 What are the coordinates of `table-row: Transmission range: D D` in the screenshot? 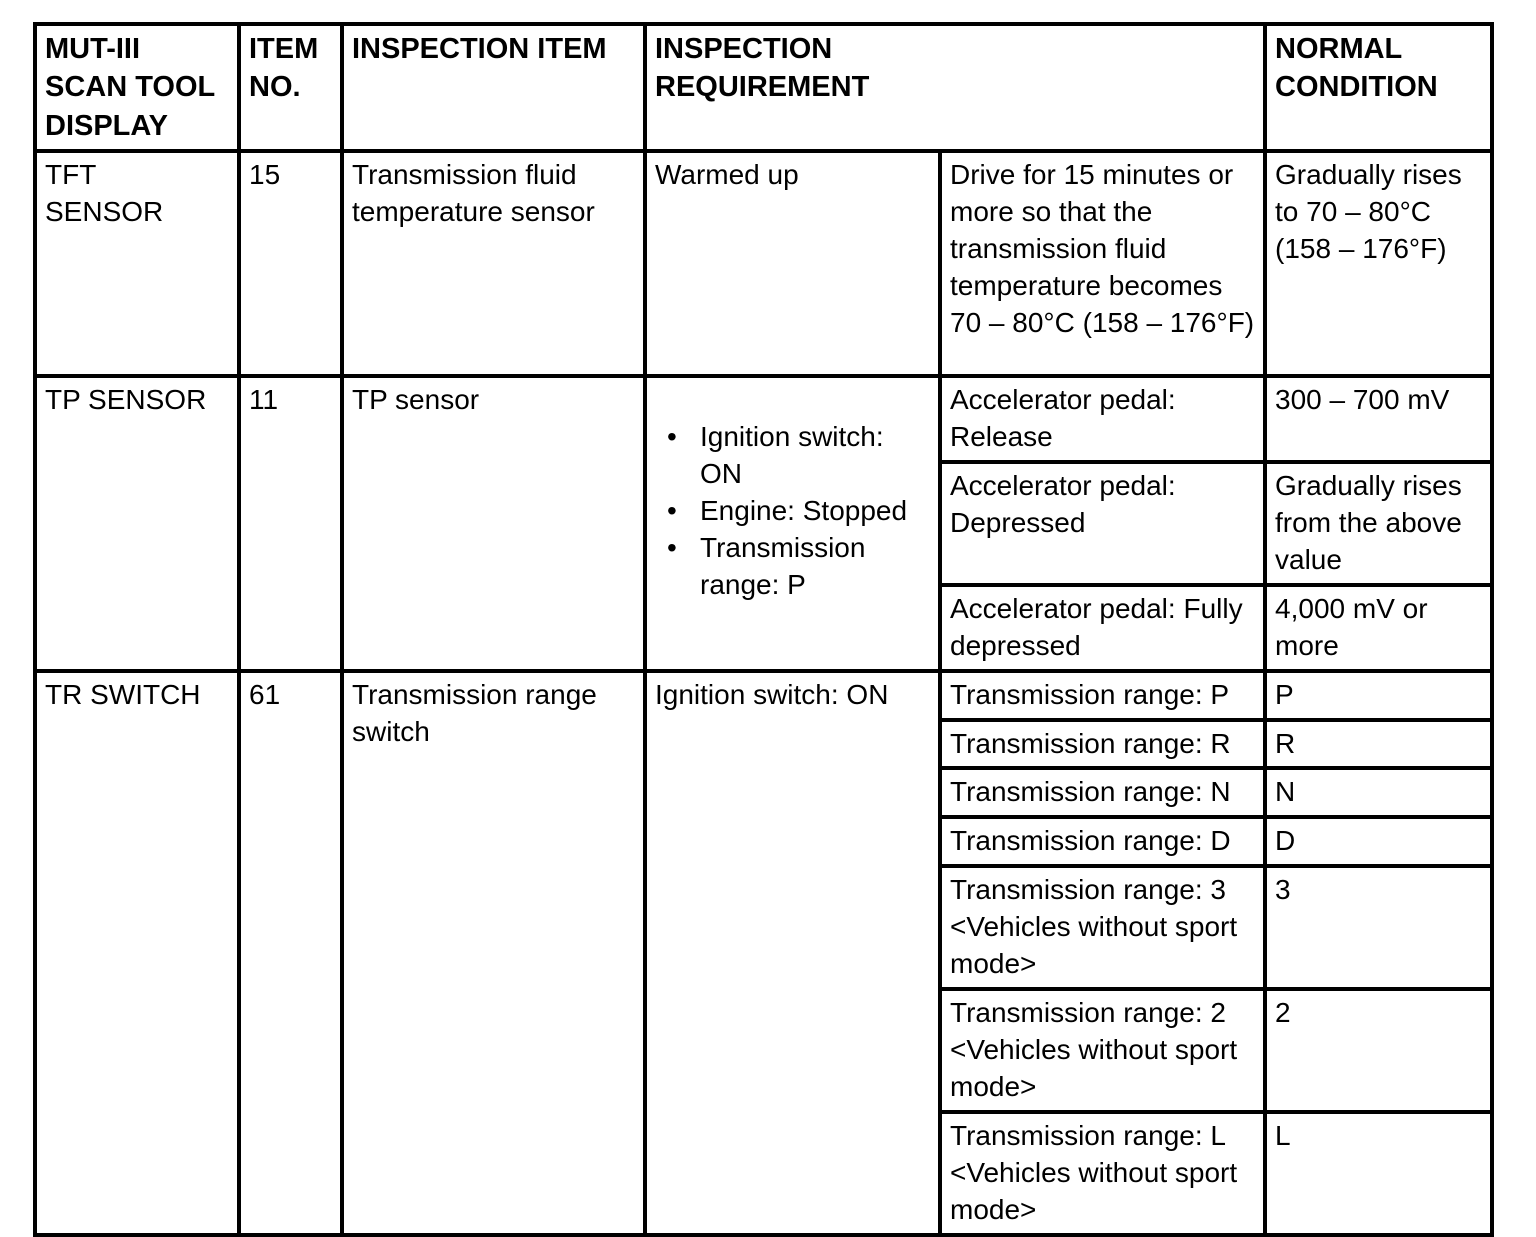 It's located at (765, 842).